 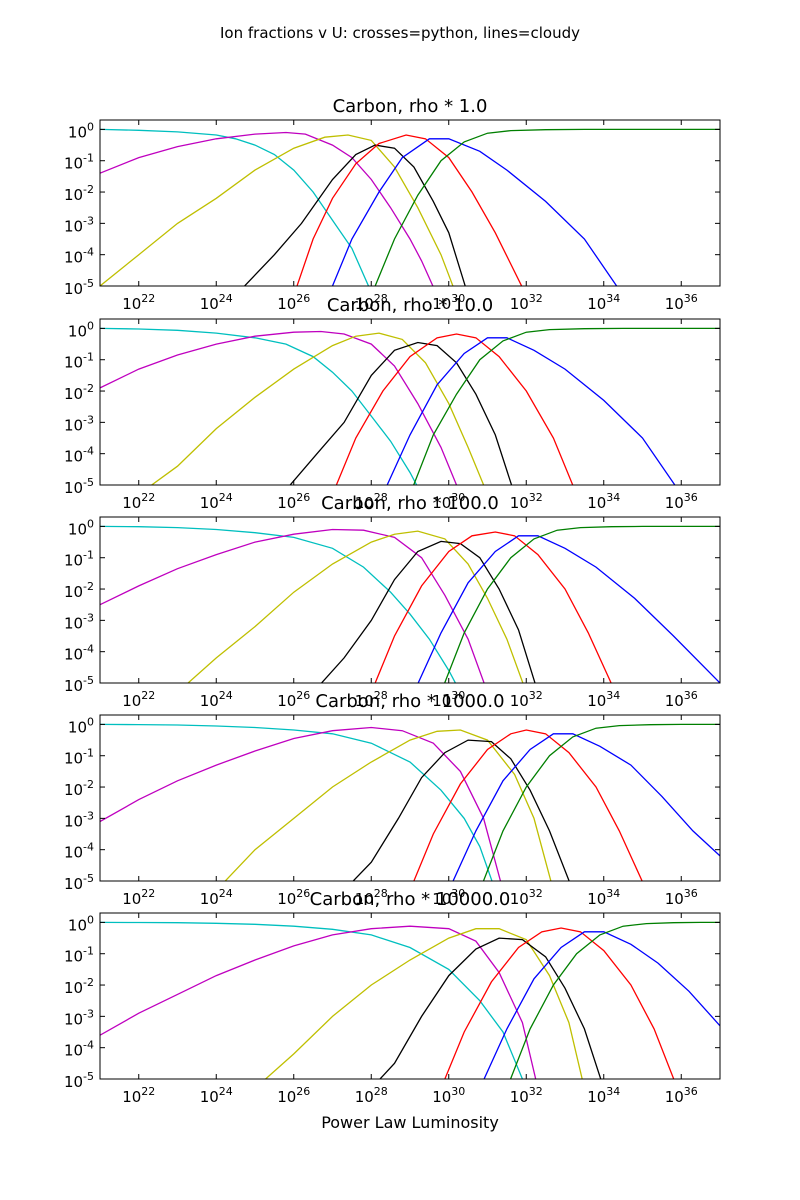 What do you see at coordinates (410, 106) in the screenshot?
I see `panel-title: Carbon, rho * 1.0` at bounding box center [410, 106].